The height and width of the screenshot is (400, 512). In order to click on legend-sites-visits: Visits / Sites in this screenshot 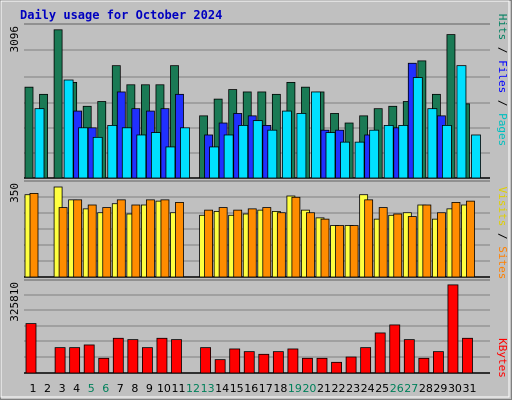, I will do `click(502, 233)`.